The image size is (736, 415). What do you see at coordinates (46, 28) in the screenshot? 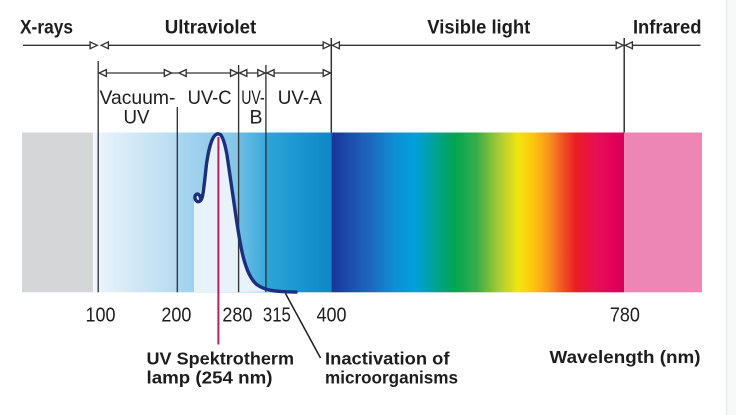
I see `svg-text: X-rays` at bounding box center [46, 28].